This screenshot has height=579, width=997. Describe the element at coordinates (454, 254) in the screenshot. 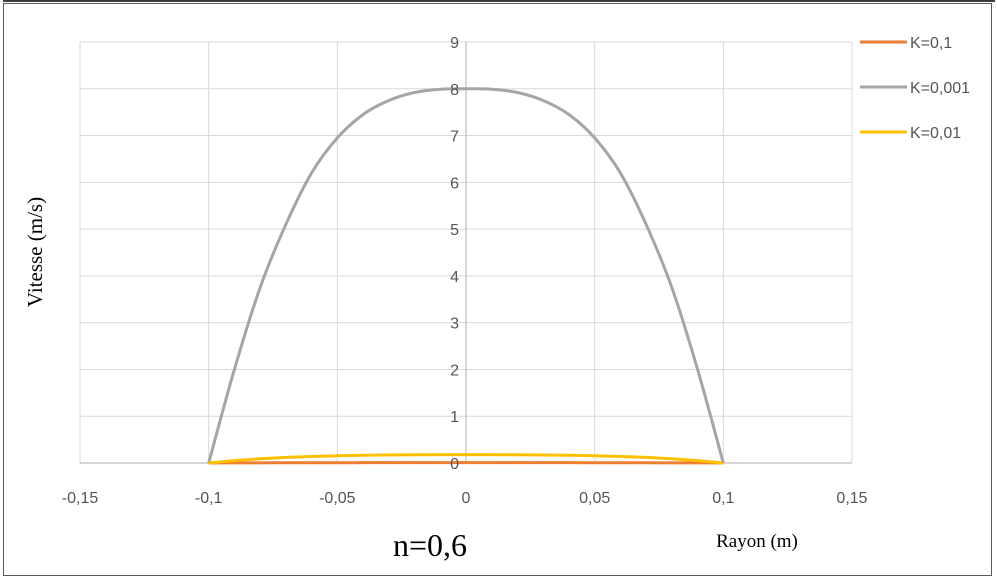

I see `y-tick-labels: 0 1 2 3 4 5 6 7 8 9` at that location.